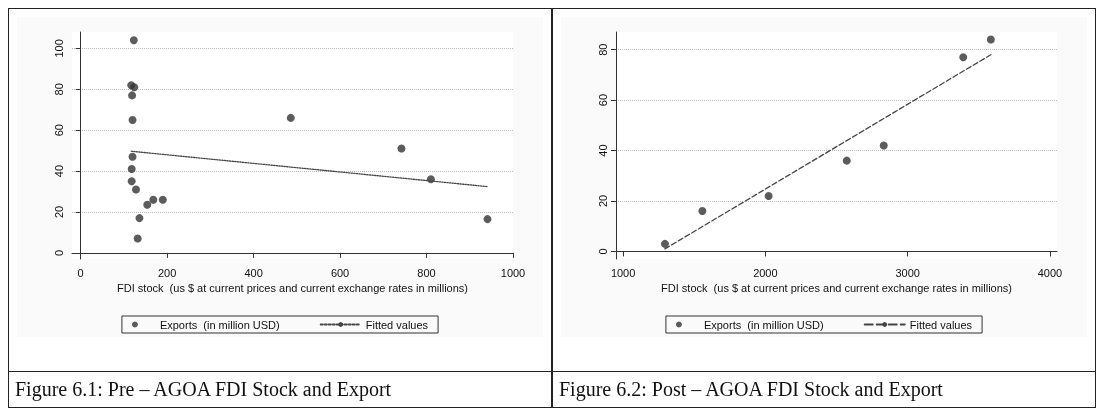  I want to click on y-tick-label: 100, so click(58, 48).